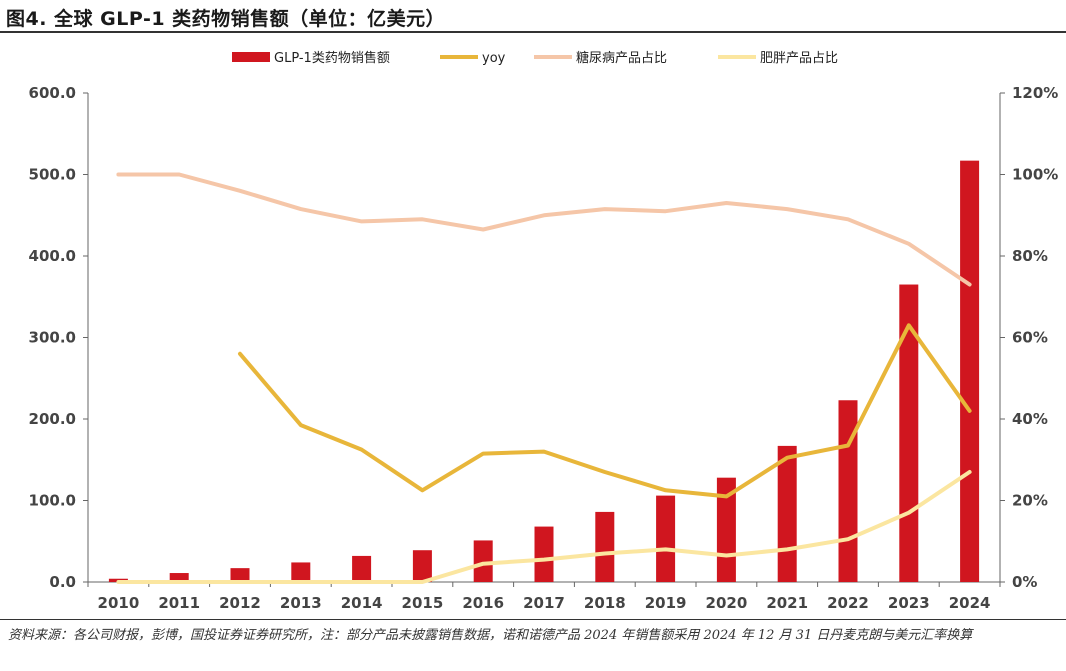  Describe the element at coordinates (909, 603) in the screenshot. I see `x-tick-label: 2023` at that location.